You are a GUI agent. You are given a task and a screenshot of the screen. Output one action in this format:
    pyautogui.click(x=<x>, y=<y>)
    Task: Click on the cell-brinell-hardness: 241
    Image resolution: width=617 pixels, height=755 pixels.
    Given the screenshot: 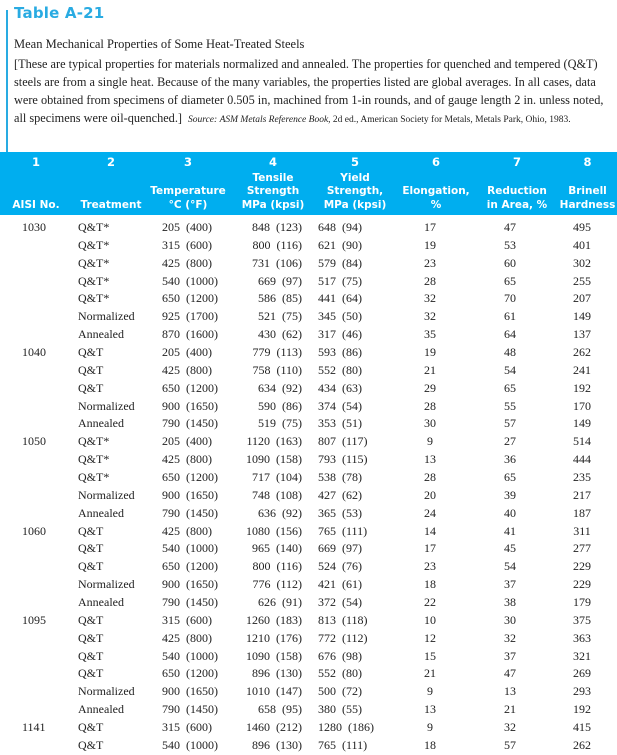 What is the action you would take?
    pyautogui.click(x=582, y=369)
    